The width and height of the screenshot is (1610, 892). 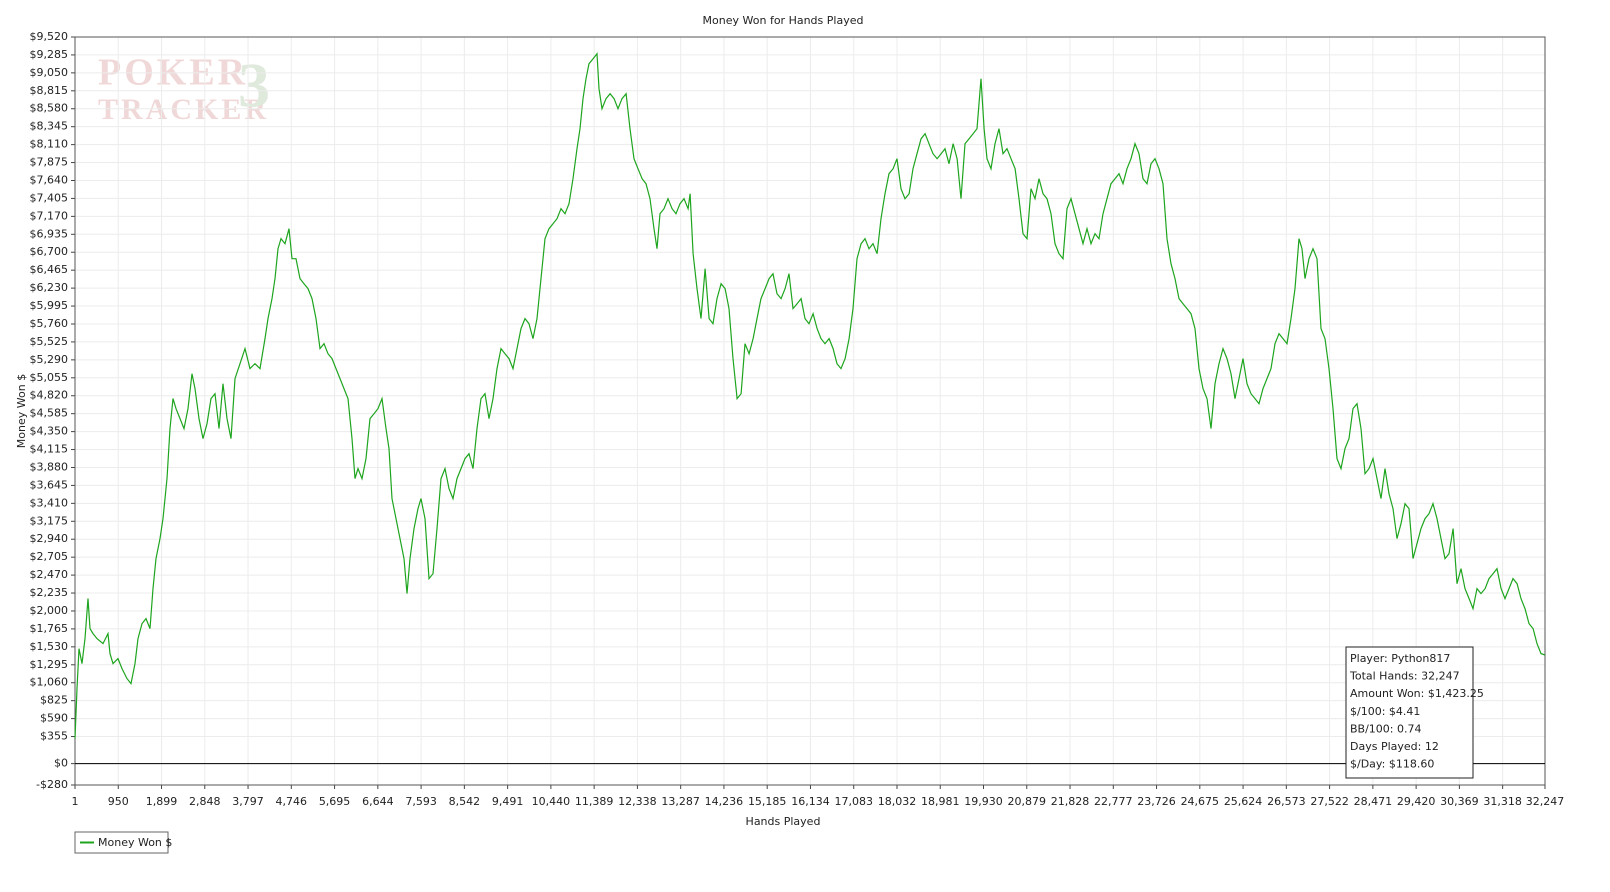 What do you see at coordinates (1416, 801) in the screenshot?
I see `x-tick-label: 29,420` at bounding box center [1416, 801].